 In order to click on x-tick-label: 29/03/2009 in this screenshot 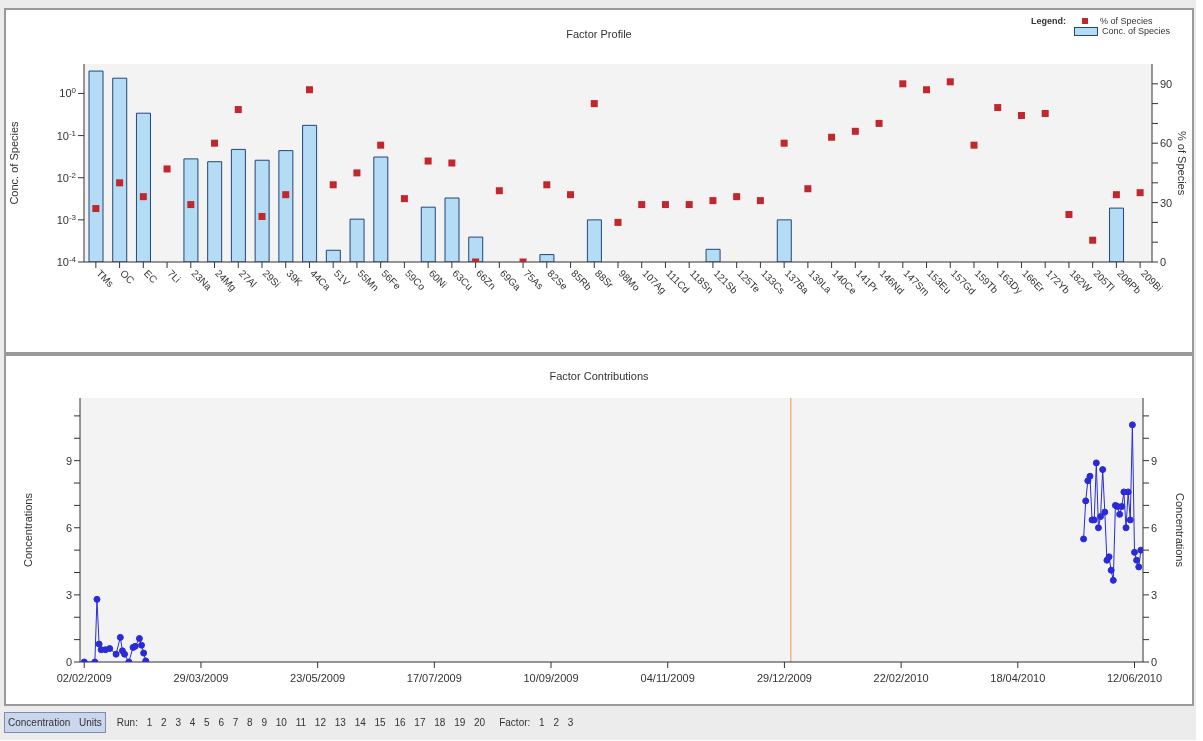, I will do `click(201, 678)`.